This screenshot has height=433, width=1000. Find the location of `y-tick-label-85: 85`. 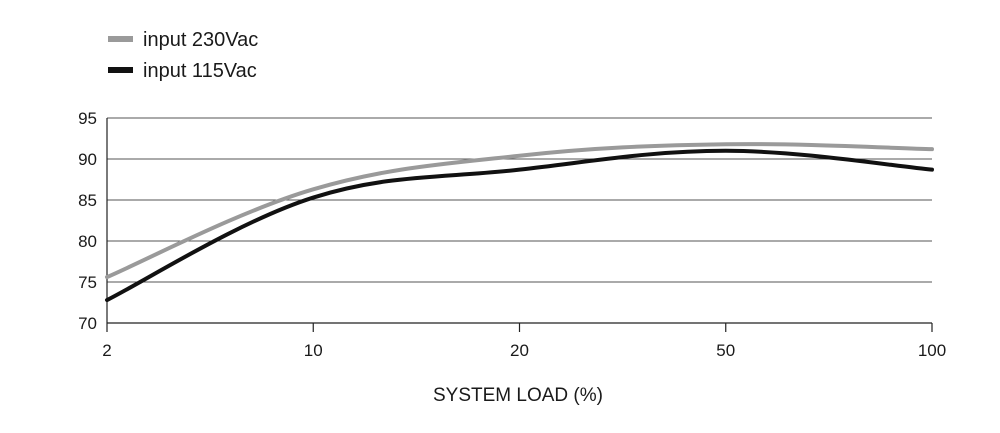

y-tick-label-85: 85 is located at coordinates (87, 200).